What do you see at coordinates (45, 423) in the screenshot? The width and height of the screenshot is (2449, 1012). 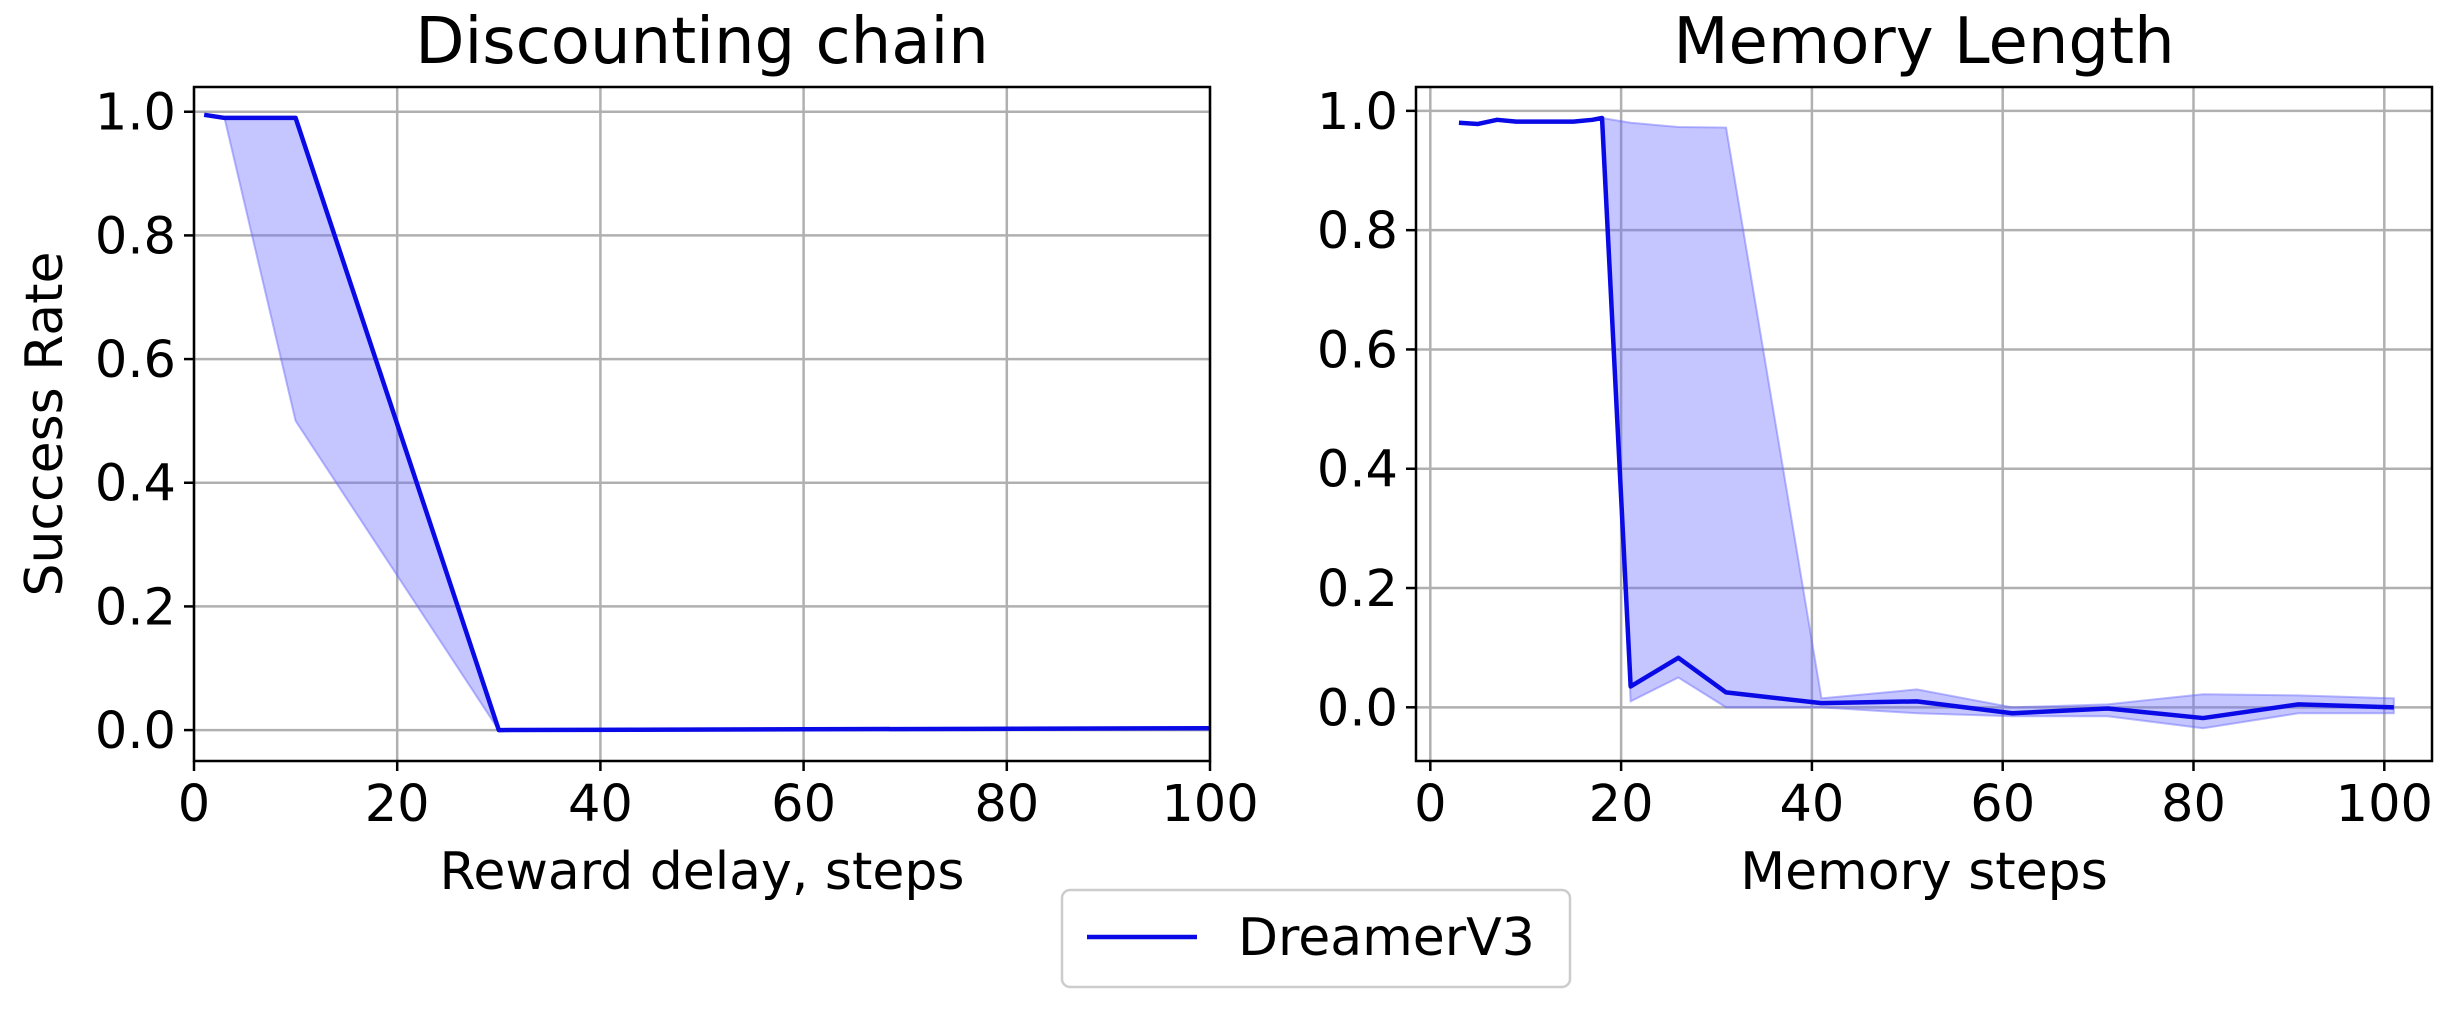 I see `y-axis-label: Success Rate` at bounding box center [45, 423].